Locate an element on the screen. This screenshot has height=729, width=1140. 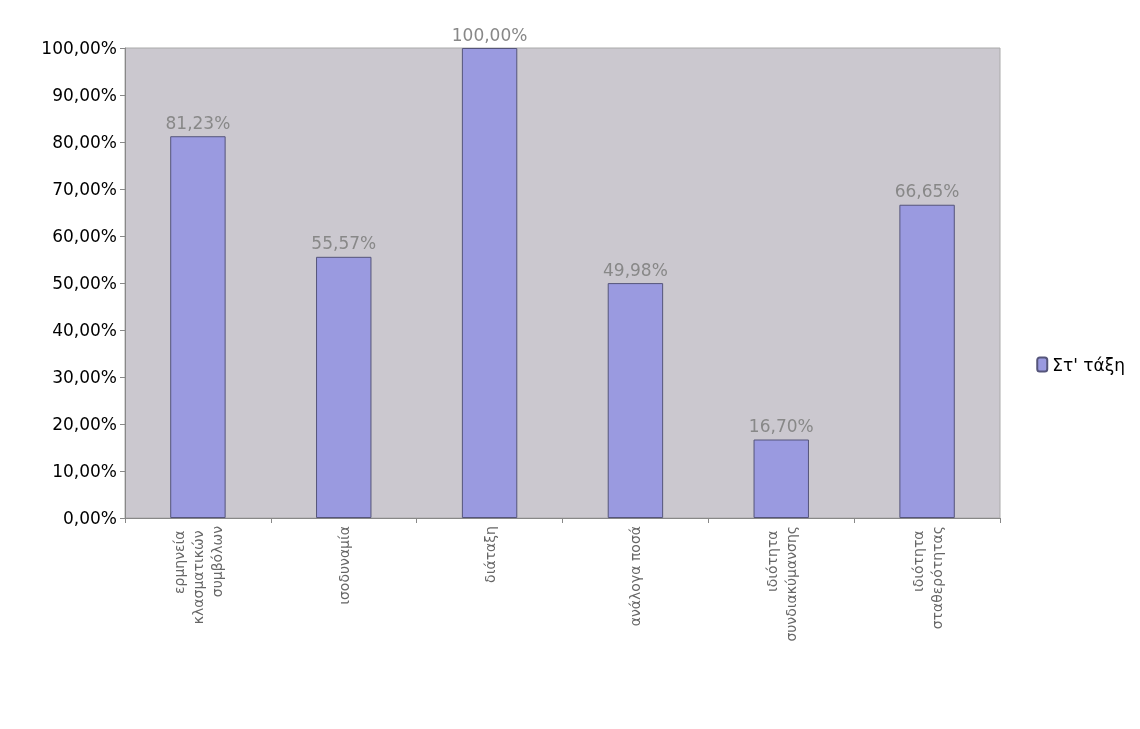
data-label: 100,00% is located at coordinates (489, 34).